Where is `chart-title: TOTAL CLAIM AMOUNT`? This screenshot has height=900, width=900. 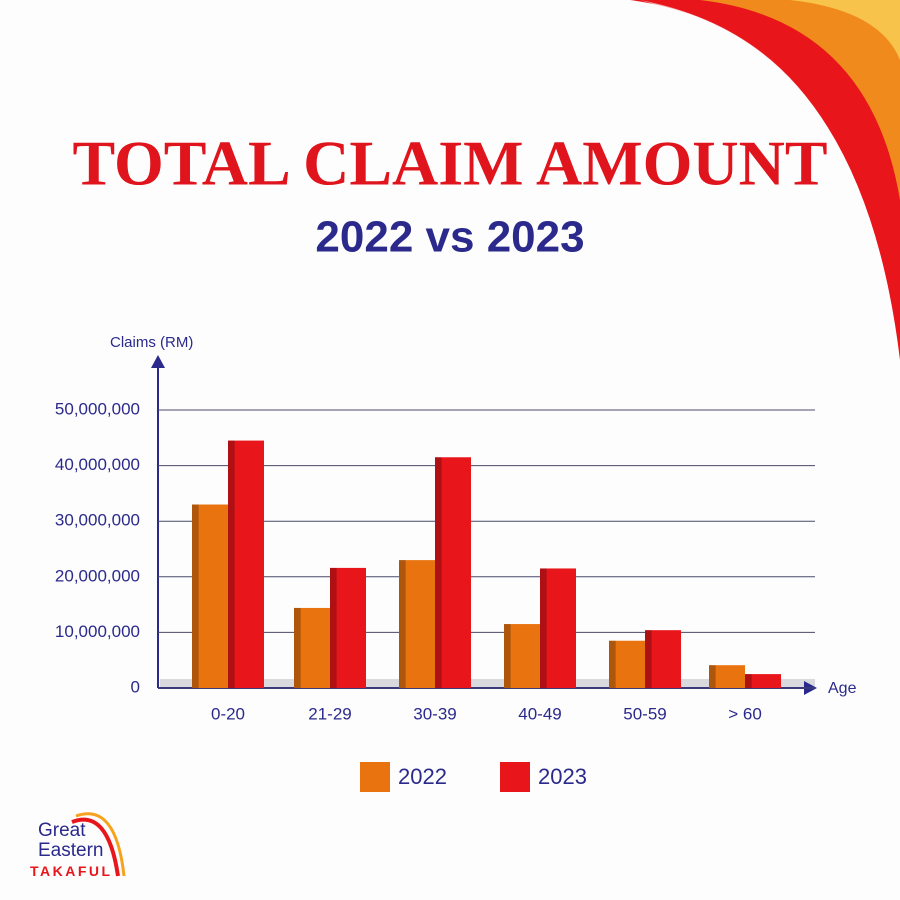 chart-title: TOTAL CLAIM AMOUNT is located at coordinates (449, 163).